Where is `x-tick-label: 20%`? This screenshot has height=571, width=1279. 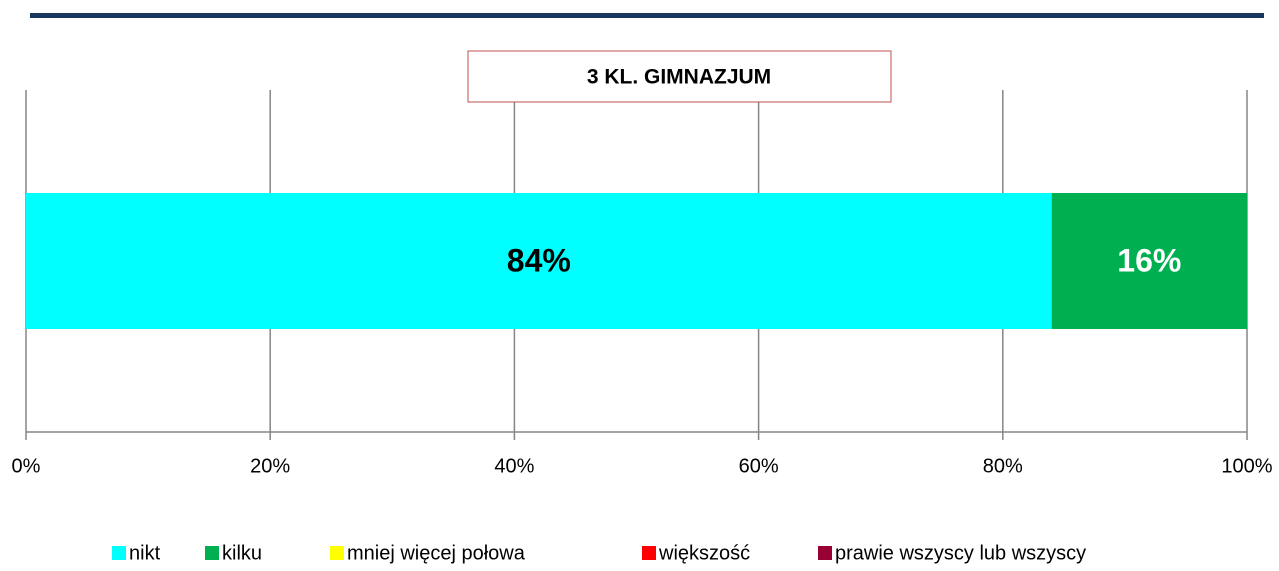
x-tick-label: 20% is located at coordinates (270, 466).